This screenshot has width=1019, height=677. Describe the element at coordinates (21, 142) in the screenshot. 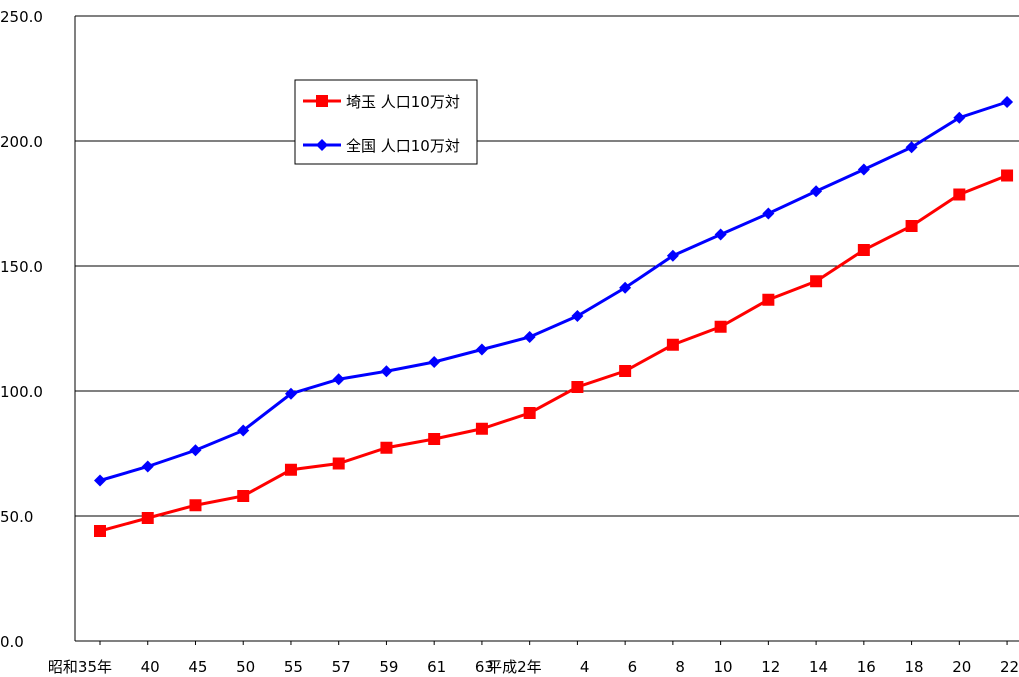

I see `y-tick-label: 200.0` at that location.